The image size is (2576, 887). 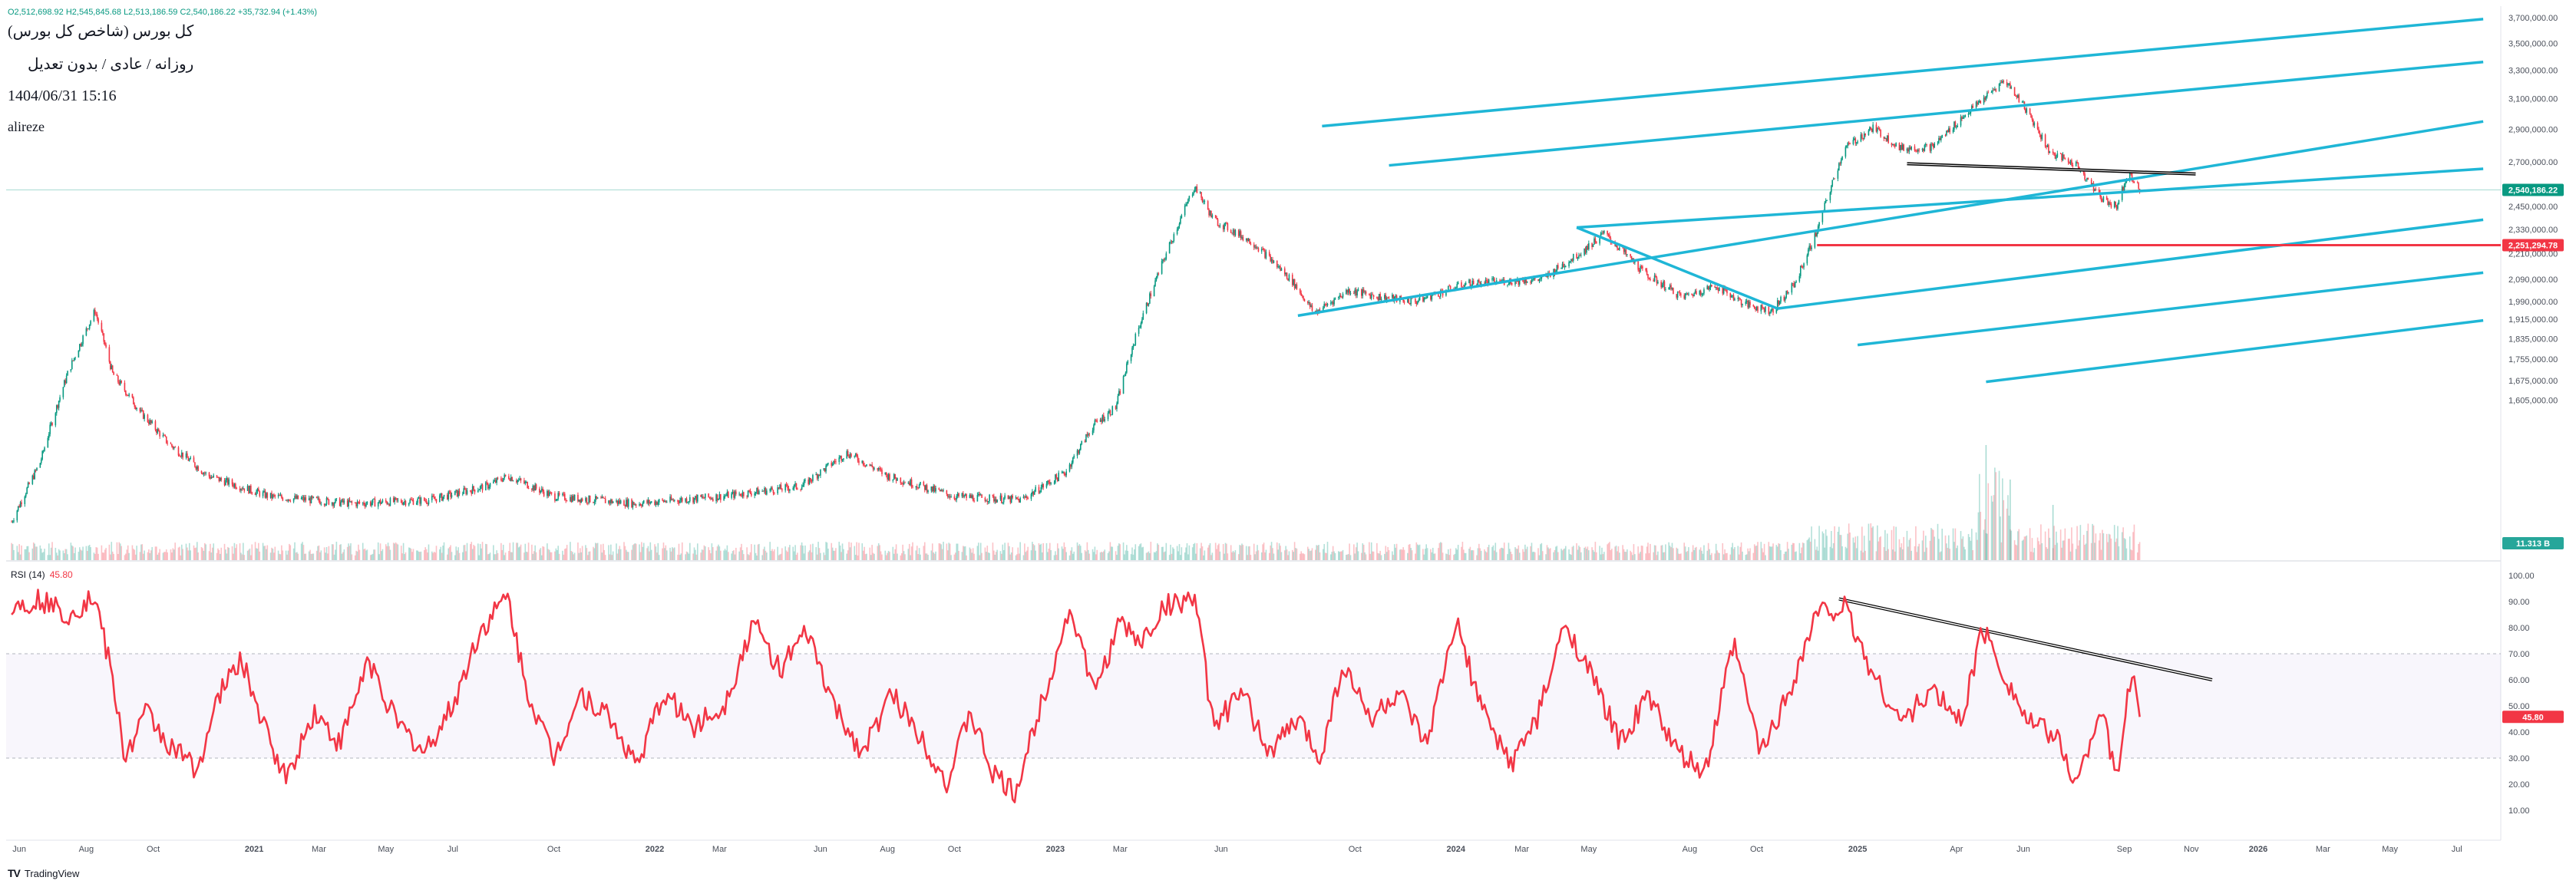 I want to click on time-tick-label: 2021, so click(x=254, y=850).